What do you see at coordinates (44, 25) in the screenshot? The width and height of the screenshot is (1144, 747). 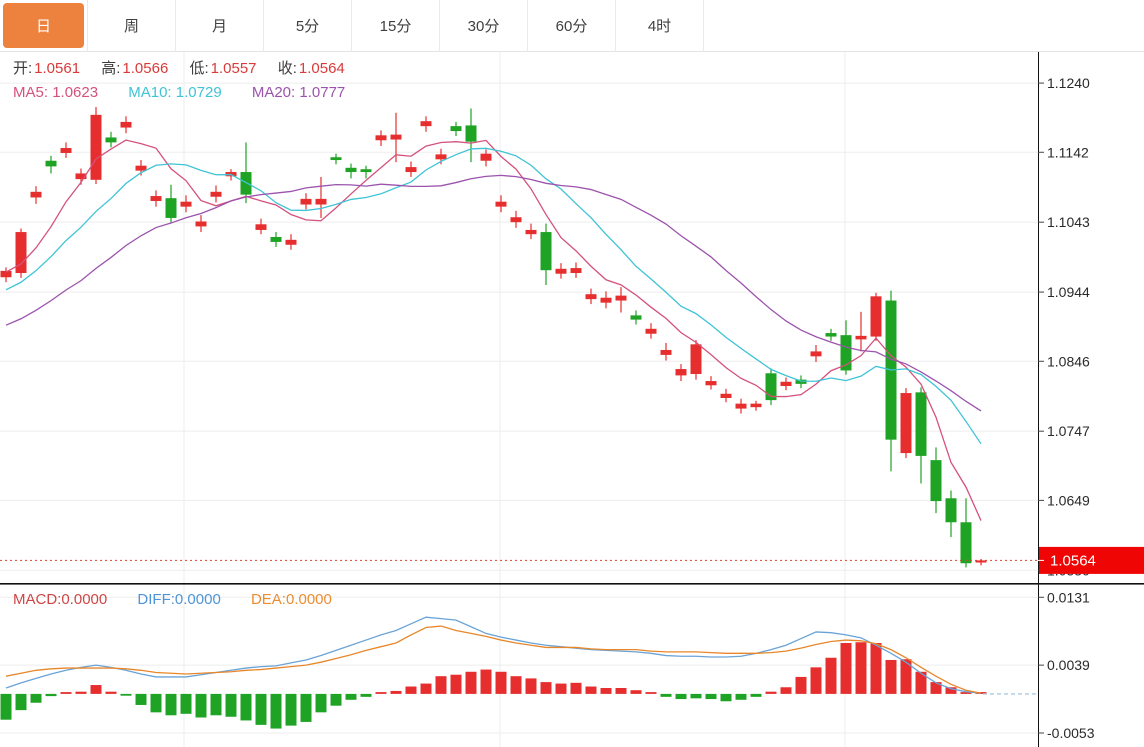 I see `tab-day: 日` at bounding box center [44, 25].